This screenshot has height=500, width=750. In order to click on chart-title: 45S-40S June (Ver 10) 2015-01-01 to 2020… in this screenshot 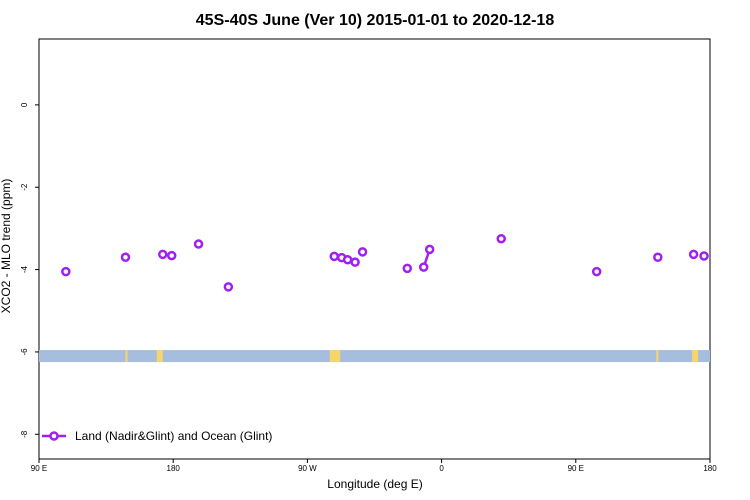, I will do `click(375, 20)`.